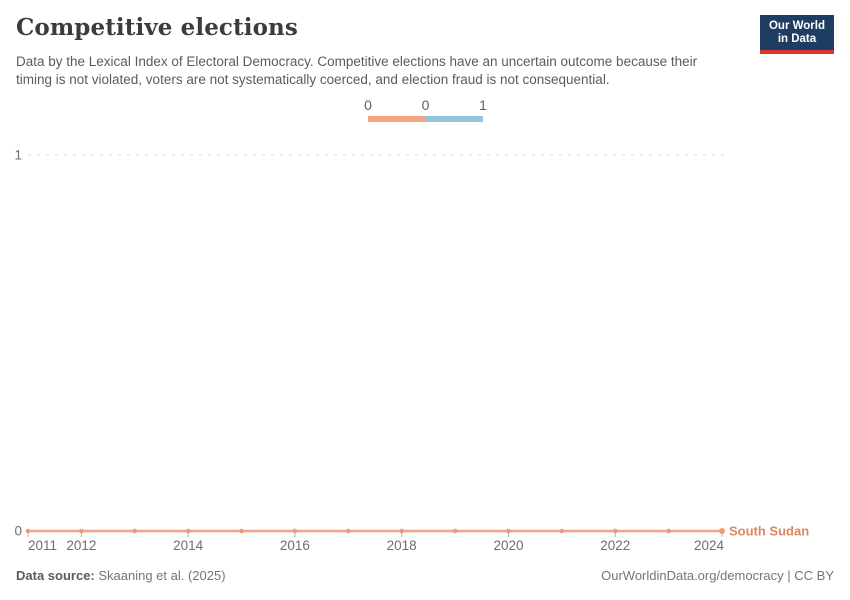  Describe the element at coordinates (295, 545) in the screenshot. I see `x-axis-tick-label: 2016` at that location.